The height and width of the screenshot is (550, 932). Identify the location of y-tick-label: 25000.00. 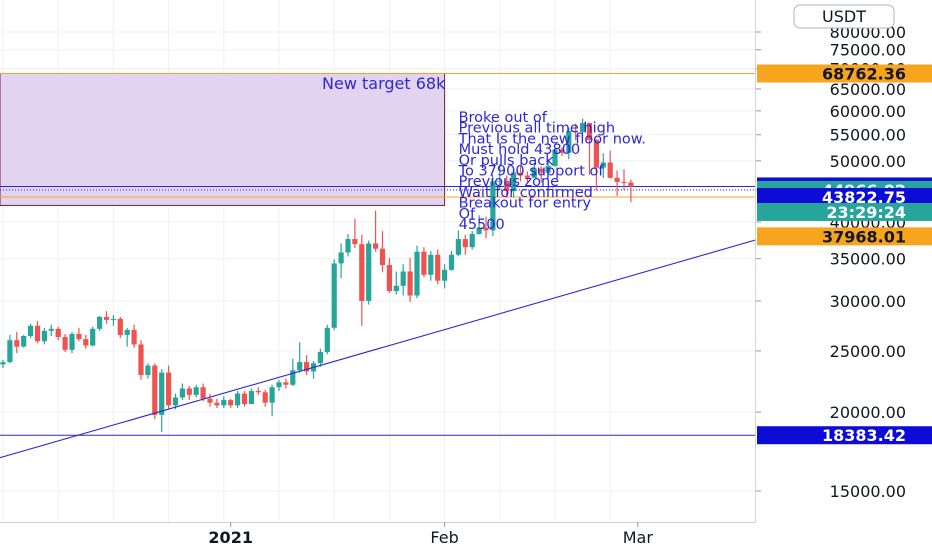
(868, 351).